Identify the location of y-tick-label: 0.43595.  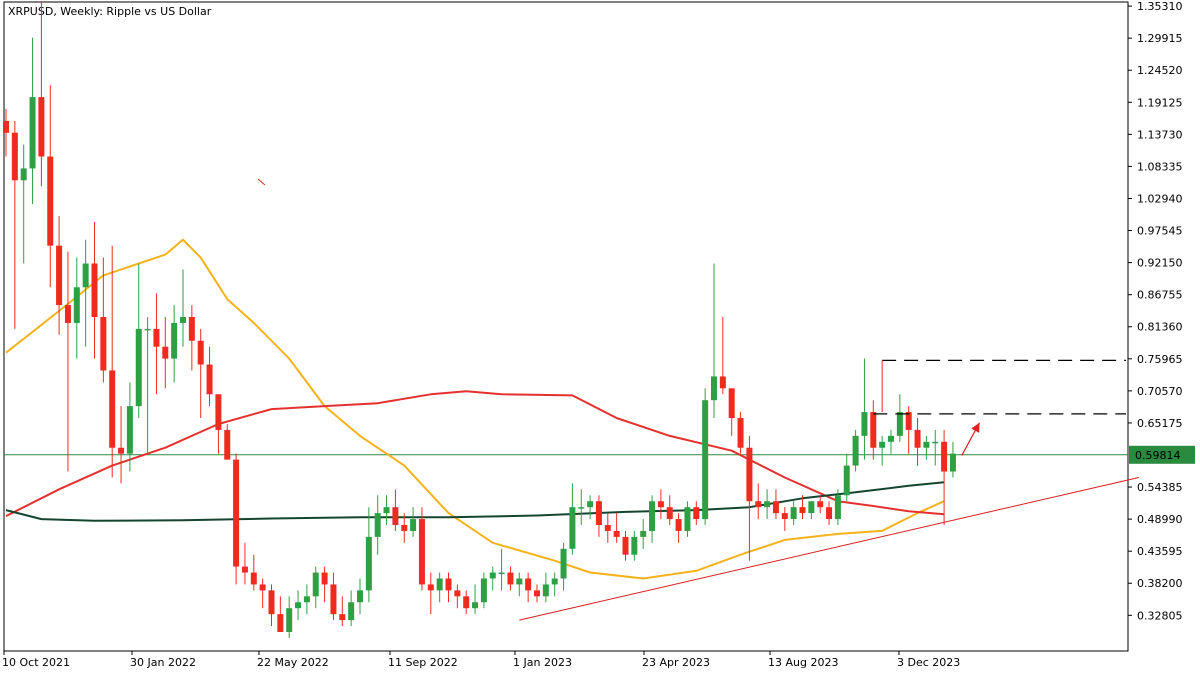
(1160, 551).